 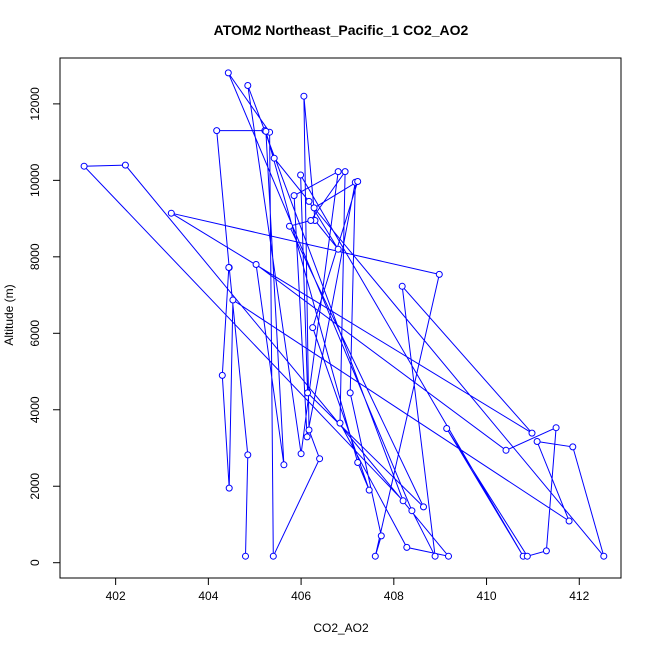 What do you see at coordinates (35, 409) in the screenshot?
I see `y-tick-label: 4000` at bounding box center [35, 409].